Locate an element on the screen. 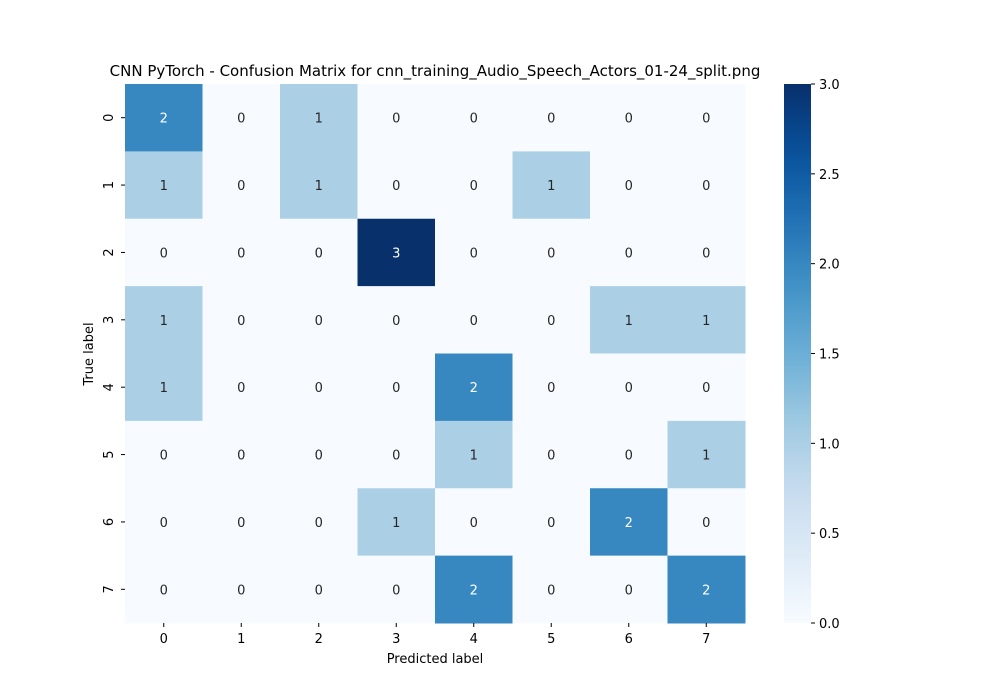 Image resolution: width=1000 pixels, height=700 pixels. colorbar-tick-label: 2.5 is located at coordinates (829, 175).